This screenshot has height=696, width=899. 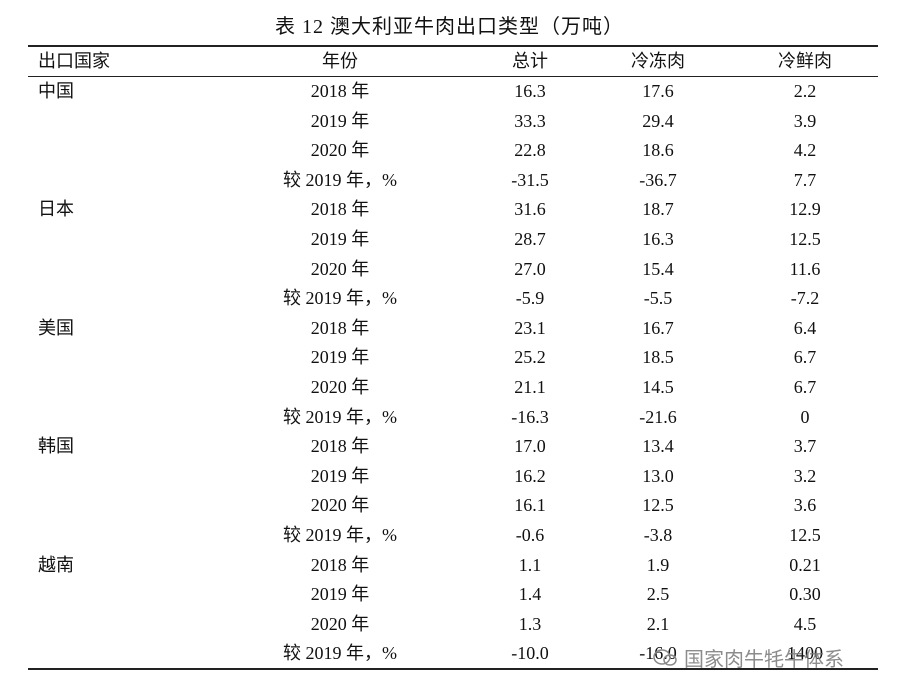 I want to click on value-cell: 1.1, so click(x=530, y=564).